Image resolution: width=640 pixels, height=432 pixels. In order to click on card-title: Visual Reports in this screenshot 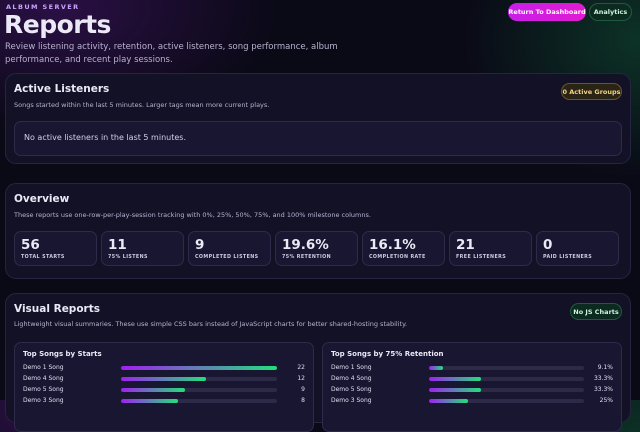, I will do `click(57, 309)`.